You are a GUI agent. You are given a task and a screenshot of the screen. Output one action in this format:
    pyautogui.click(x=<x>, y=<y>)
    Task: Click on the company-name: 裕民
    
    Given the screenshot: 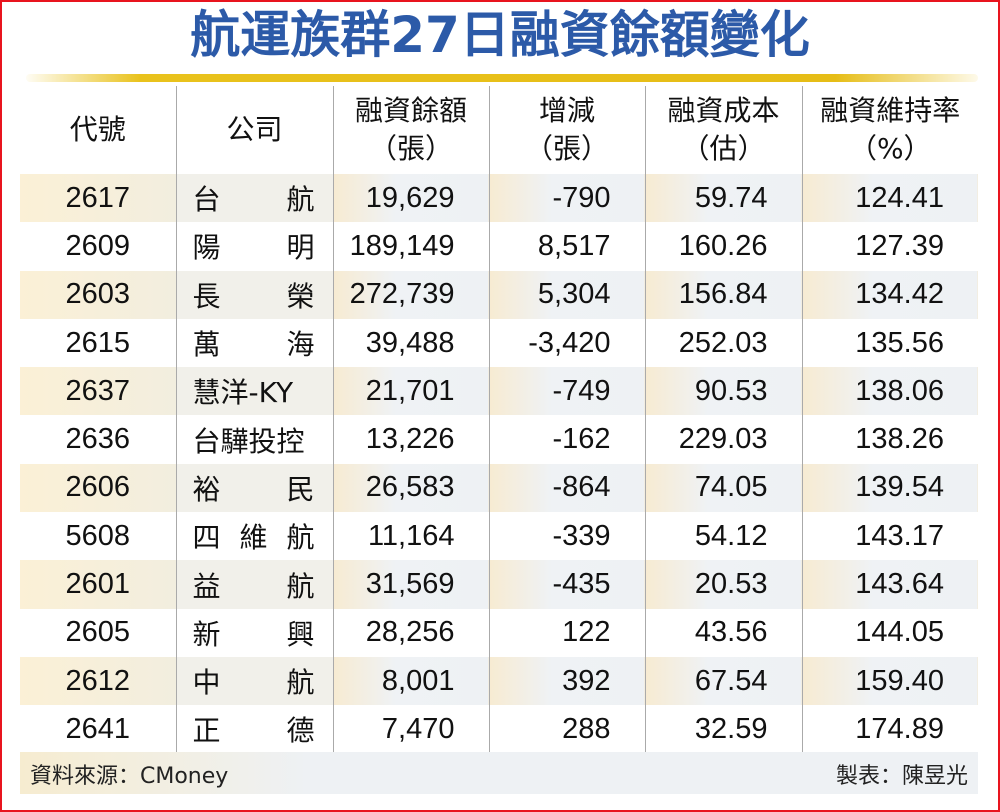 What is the action you would take?
    pyautogui.click(x=253, y=489)
    